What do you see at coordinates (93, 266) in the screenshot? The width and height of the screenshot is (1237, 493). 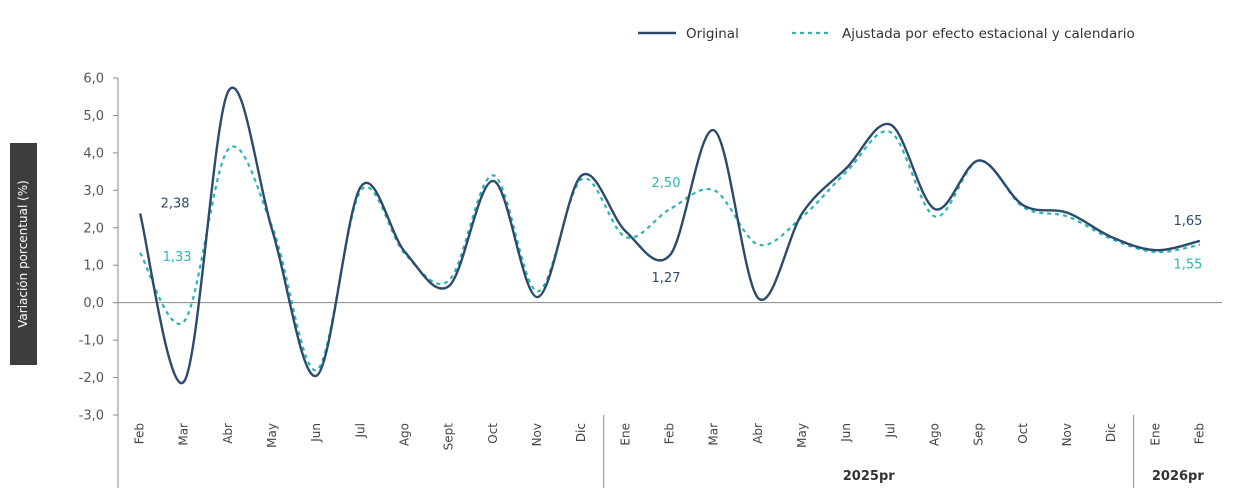 I see `y-tick-label: 1,0` at bounding box center [93, 266].